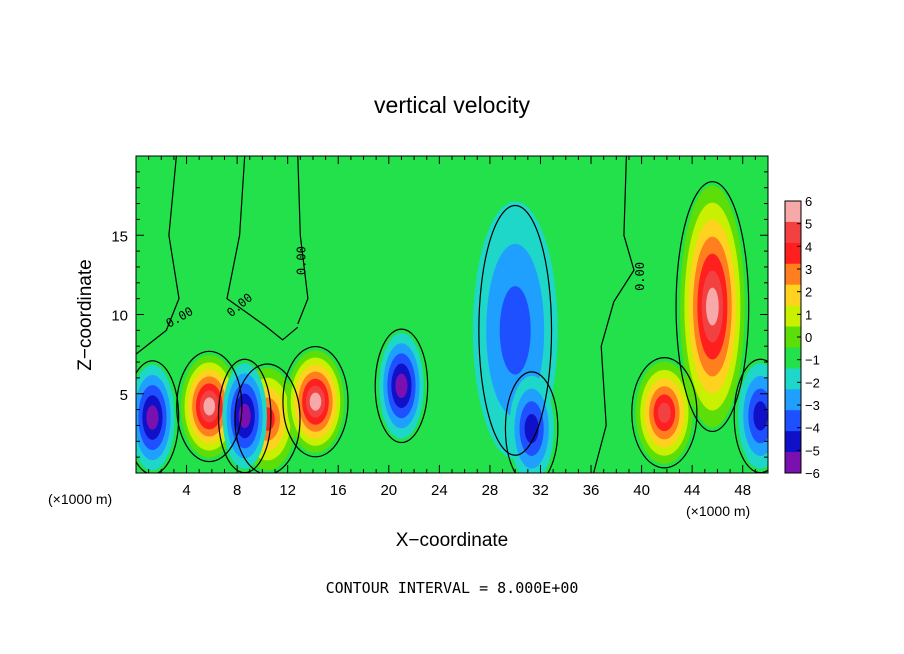 This screenshot has height=654, width=904. Describe the element at coordinates (490, 490) in the screenshot. I see `x-tick-label: 28` at that location.